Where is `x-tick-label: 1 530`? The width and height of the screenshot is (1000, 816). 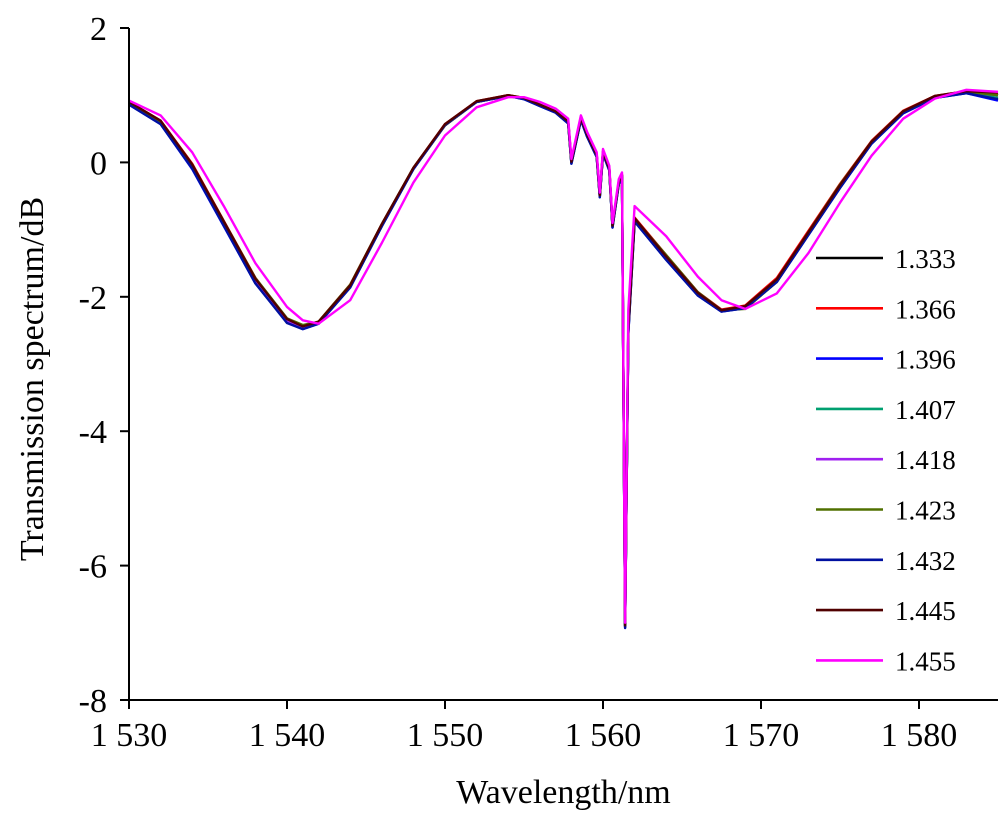 x-tick-label: 1 530 is located at coordinates (129, 735).